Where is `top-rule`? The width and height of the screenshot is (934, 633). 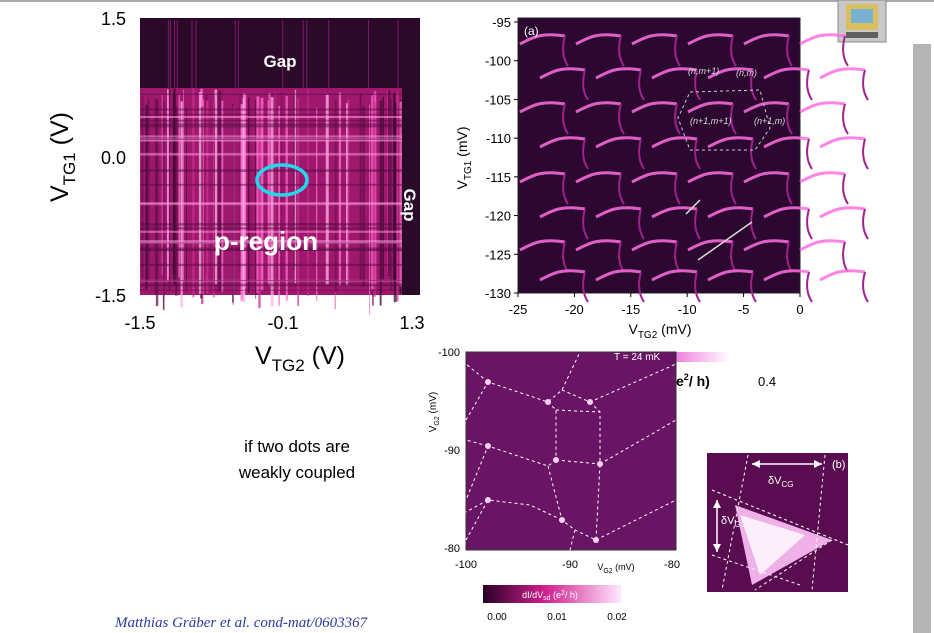
top-rule is located at coordinates (467, 1).